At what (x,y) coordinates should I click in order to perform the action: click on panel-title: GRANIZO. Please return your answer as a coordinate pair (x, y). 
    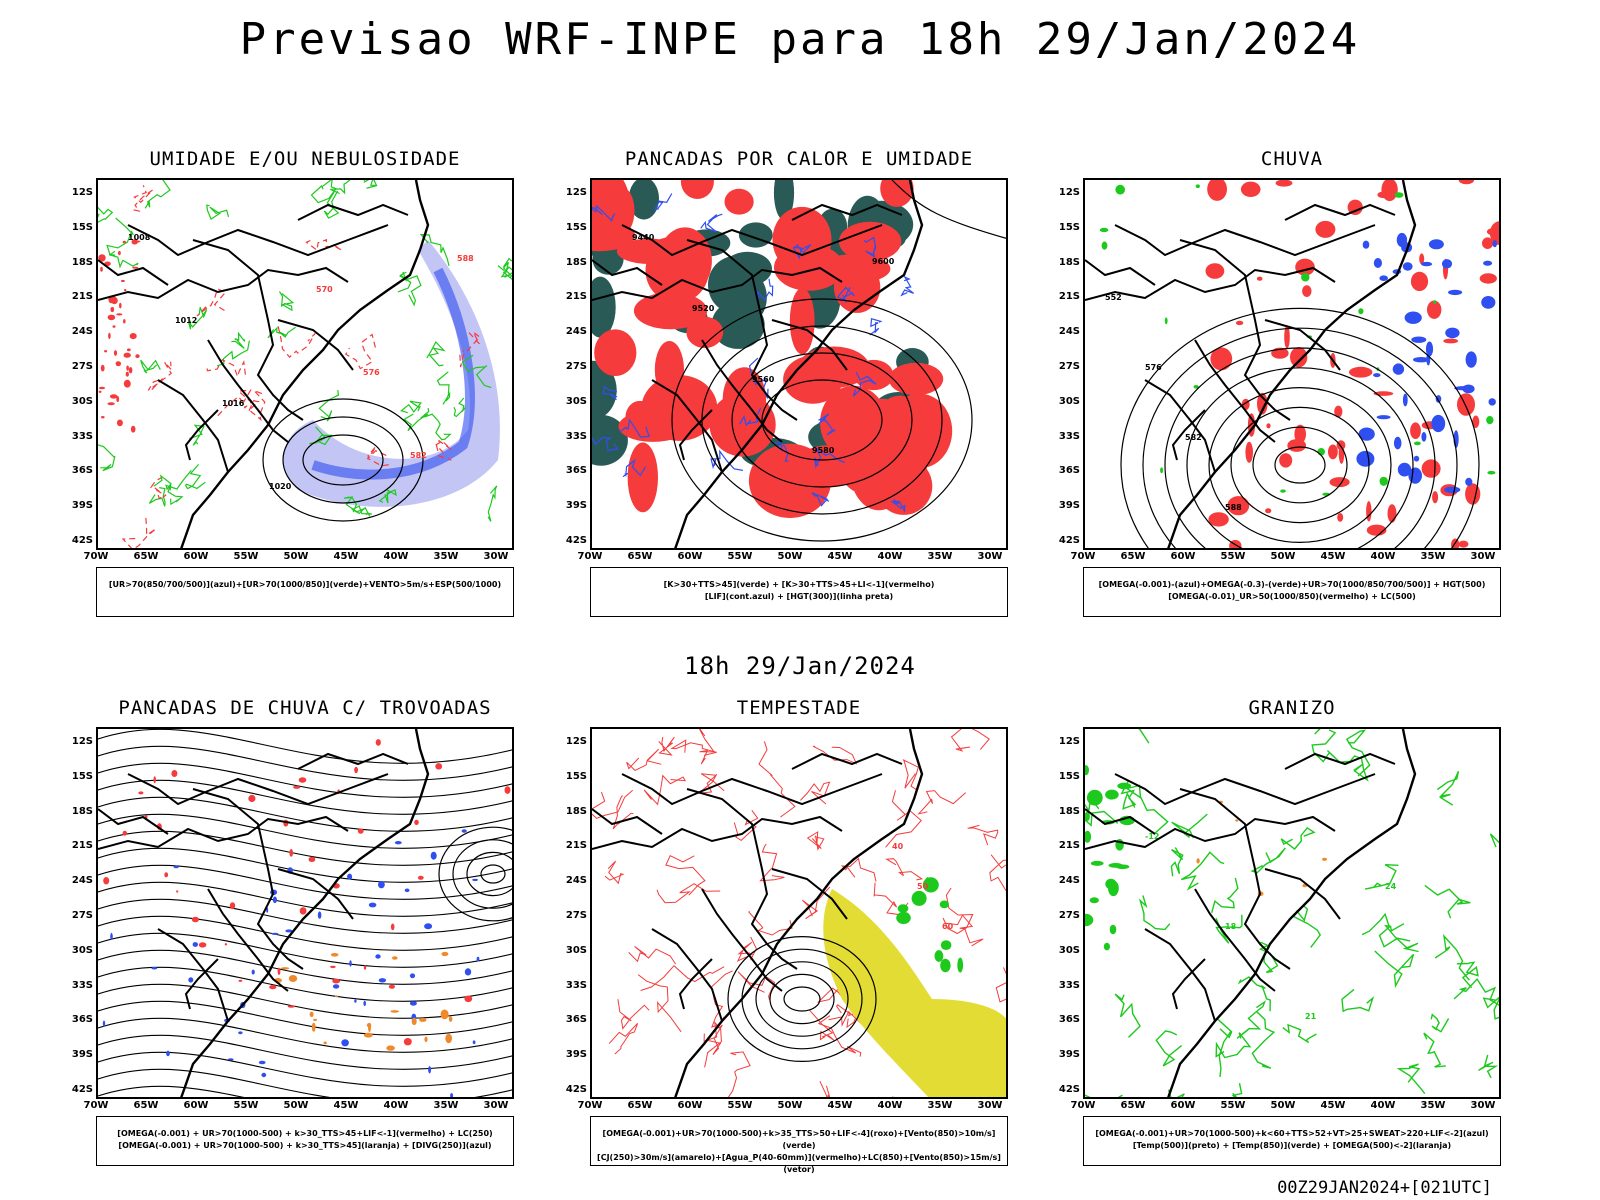
    Looking at the image, I should click on (1292, 708).